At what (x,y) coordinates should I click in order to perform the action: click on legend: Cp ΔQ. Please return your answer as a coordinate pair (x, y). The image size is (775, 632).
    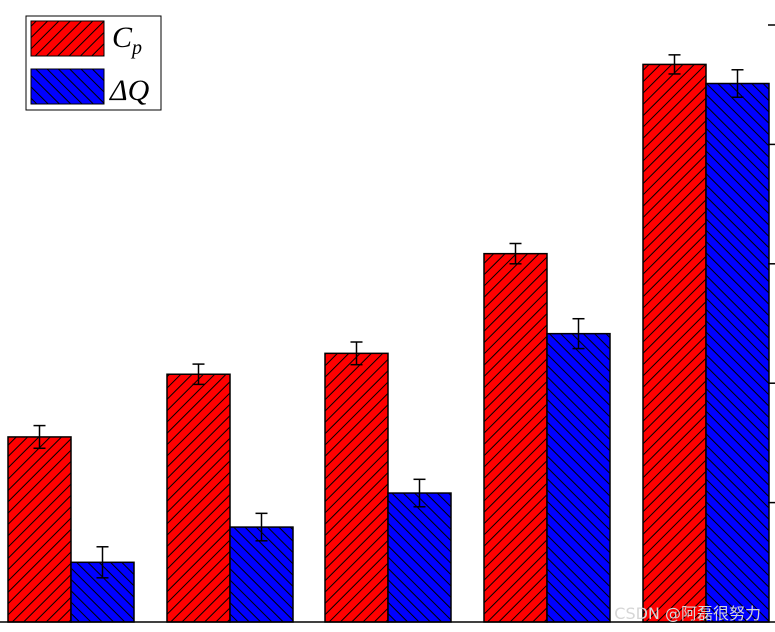
    Looking at the image, I should click on (93, 63).